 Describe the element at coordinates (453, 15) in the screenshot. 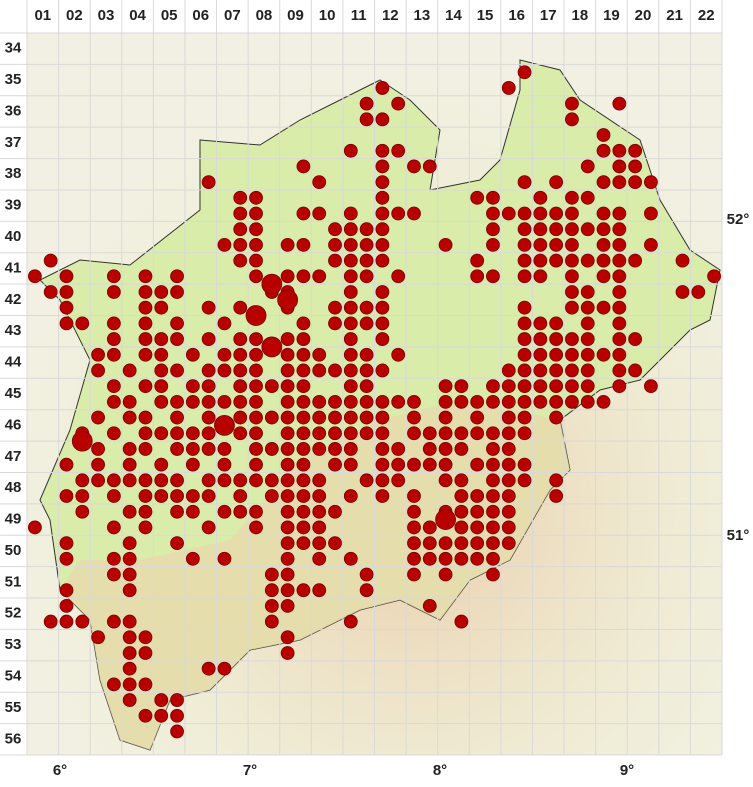

I see `column-label: 14` at that location.